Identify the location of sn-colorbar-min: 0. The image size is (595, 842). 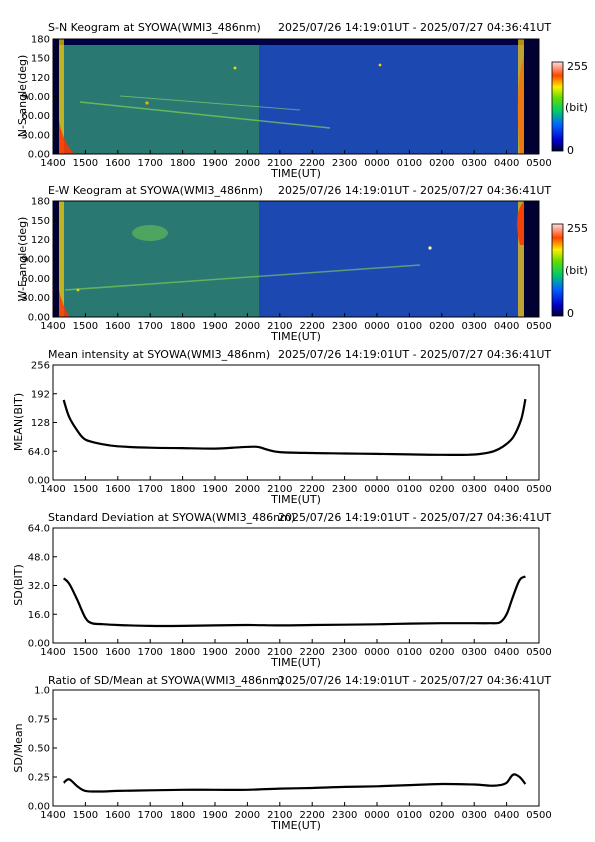
(570, 150).